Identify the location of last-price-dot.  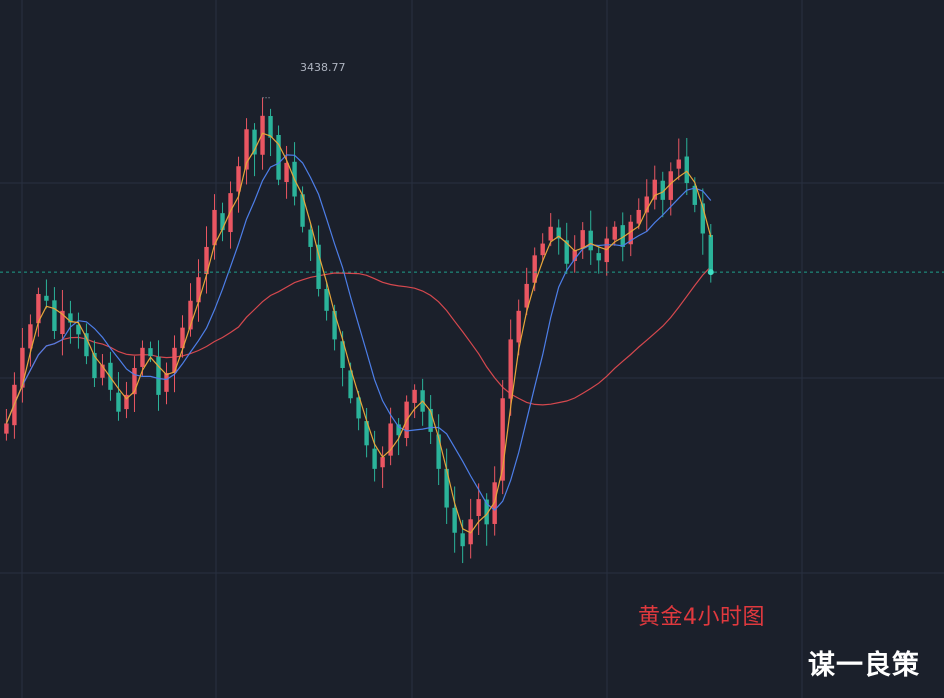
(710, 272).